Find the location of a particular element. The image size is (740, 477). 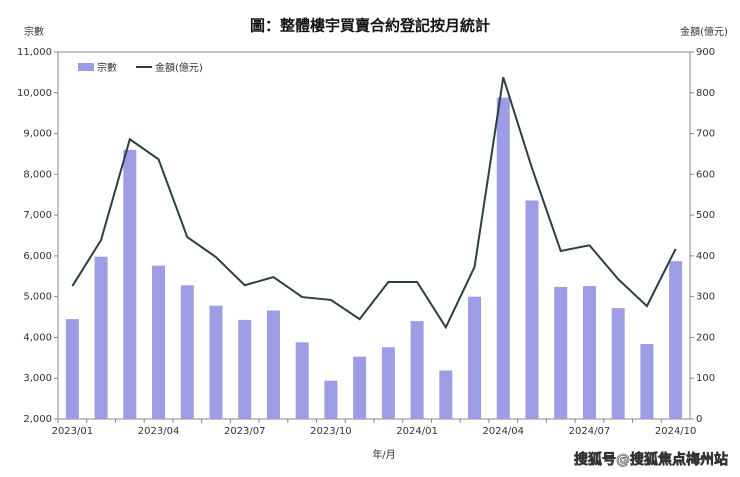

y2-tick-label: 300 is located at coordinates (705, 297).